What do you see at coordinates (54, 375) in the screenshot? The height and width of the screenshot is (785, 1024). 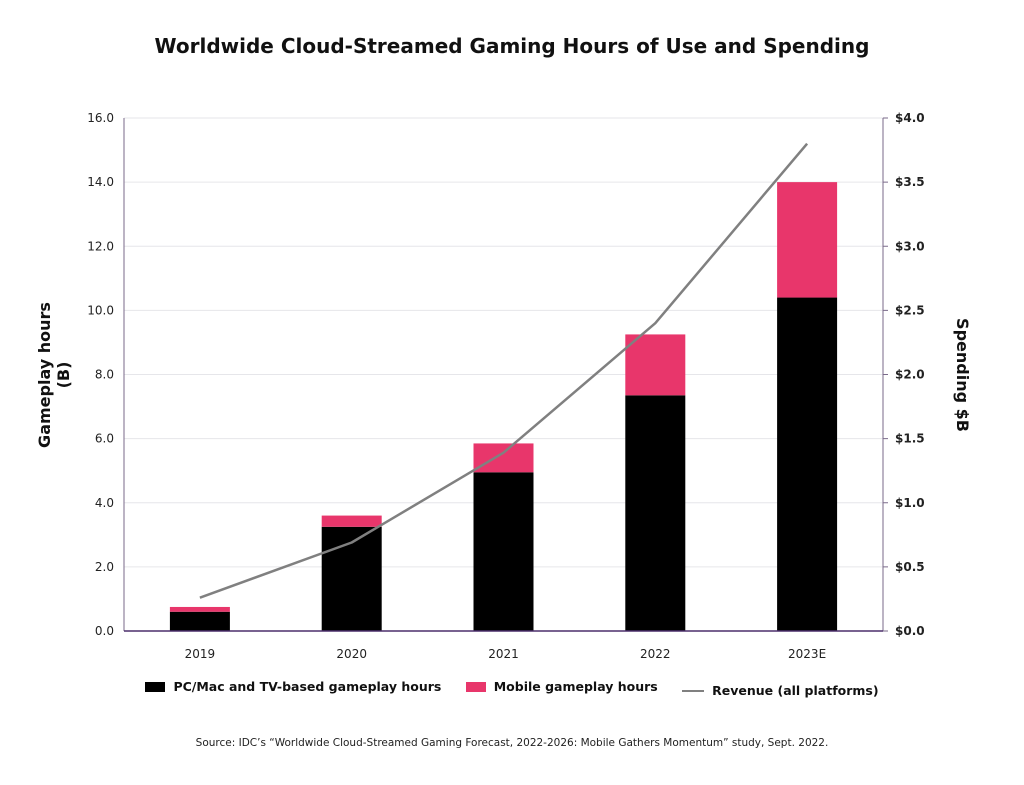 I see `y-left-axis-title: Gameplay hours(B)` at bounding box center [54, 375].